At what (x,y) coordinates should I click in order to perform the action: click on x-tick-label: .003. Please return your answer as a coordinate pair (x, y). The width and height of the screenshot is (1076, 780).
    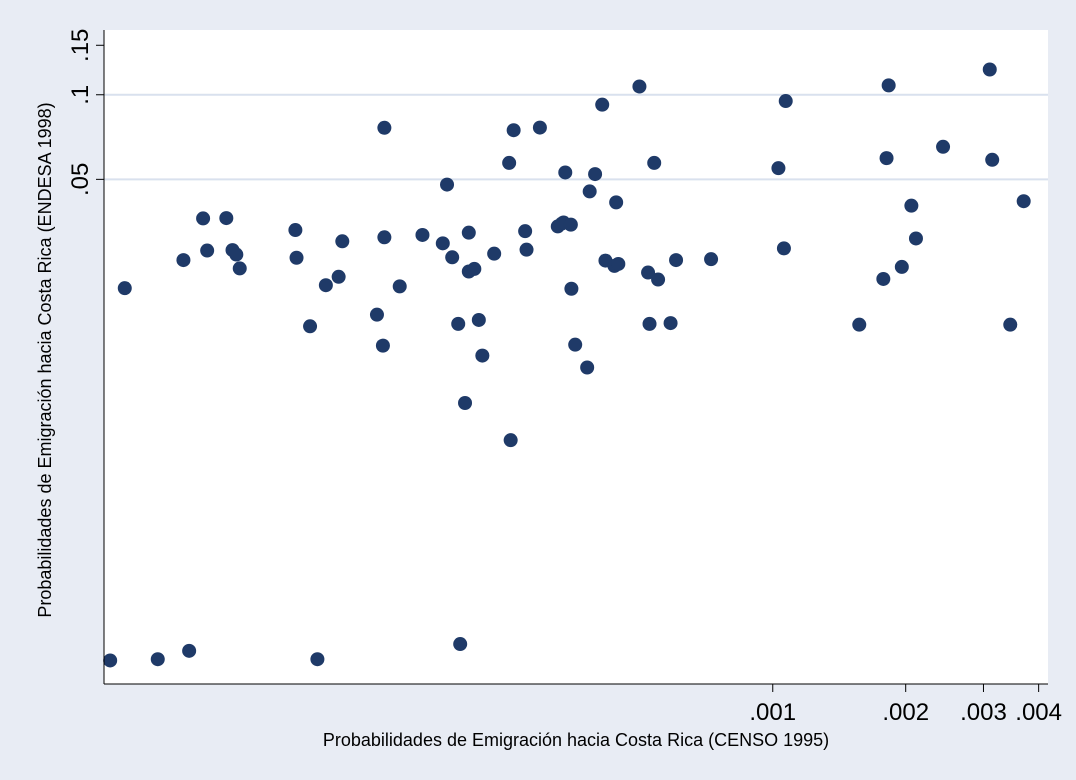
    Looking at the image, I should click on (983, 712).